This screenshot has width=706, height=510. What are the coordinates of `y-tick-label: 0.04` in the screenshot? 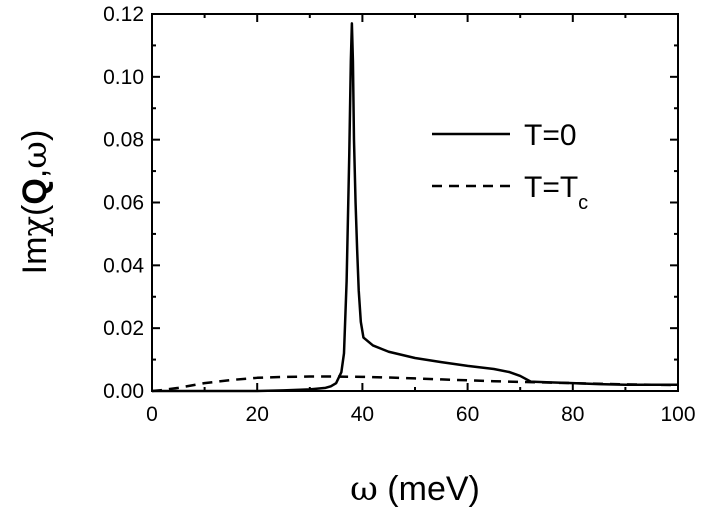 It's located at (123, 265).